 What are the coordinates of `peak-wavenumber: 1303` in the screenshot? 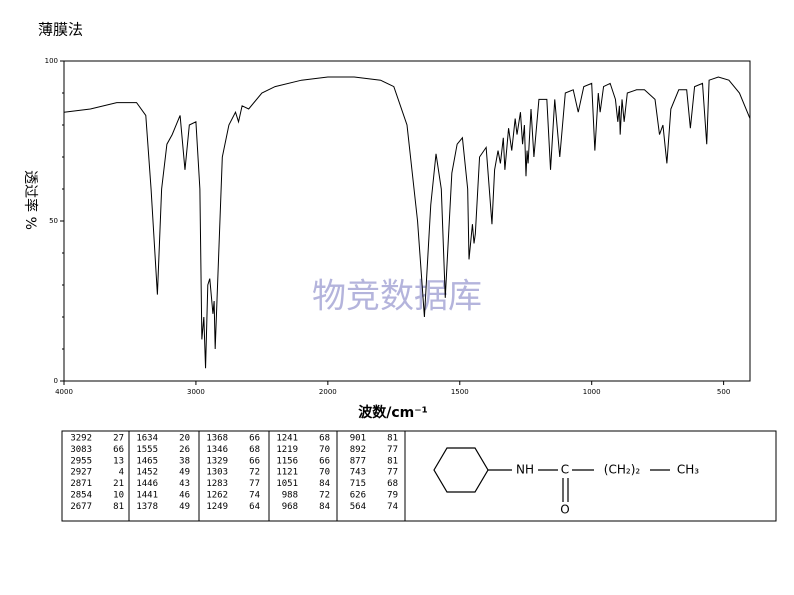 It's located at (217, 473).